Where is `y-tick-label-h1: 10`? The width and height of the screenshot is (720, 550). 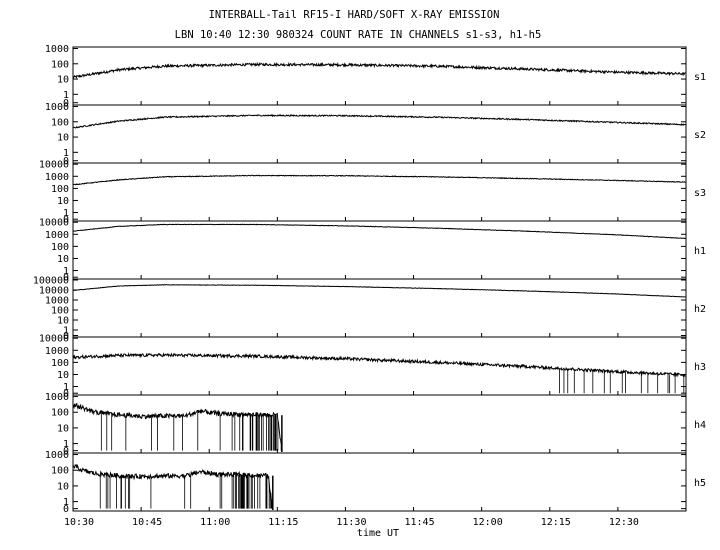
y-tick-label-h1: 10 is located at coordinates (63, 259).